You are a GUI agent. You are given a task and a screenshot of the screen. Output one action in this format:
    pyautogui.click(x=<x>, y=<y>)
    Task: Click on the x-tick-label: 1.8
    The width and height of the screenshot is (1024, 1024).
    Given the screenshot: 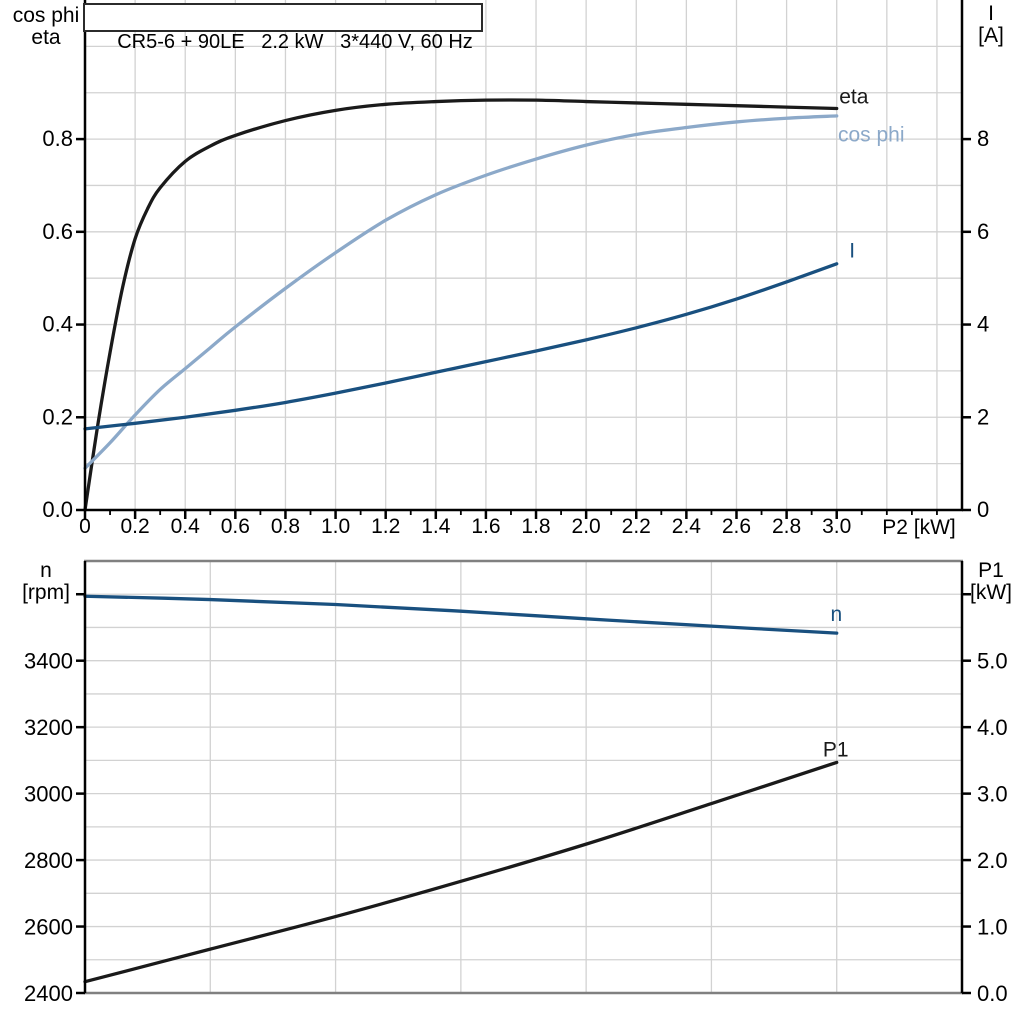 What is the action you would take?
    pyautogui.click(x=535, y=526)
    